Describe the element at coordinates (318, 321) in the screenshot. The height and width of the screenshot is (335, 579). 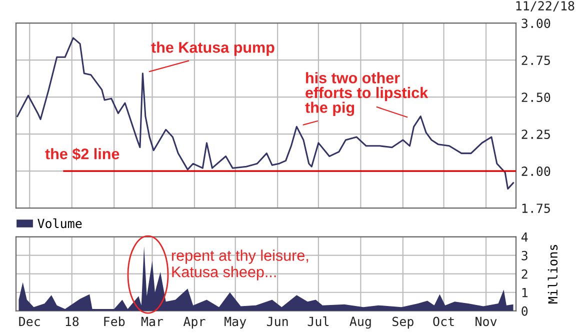
I see `x-tick-label: Jul` at that location.